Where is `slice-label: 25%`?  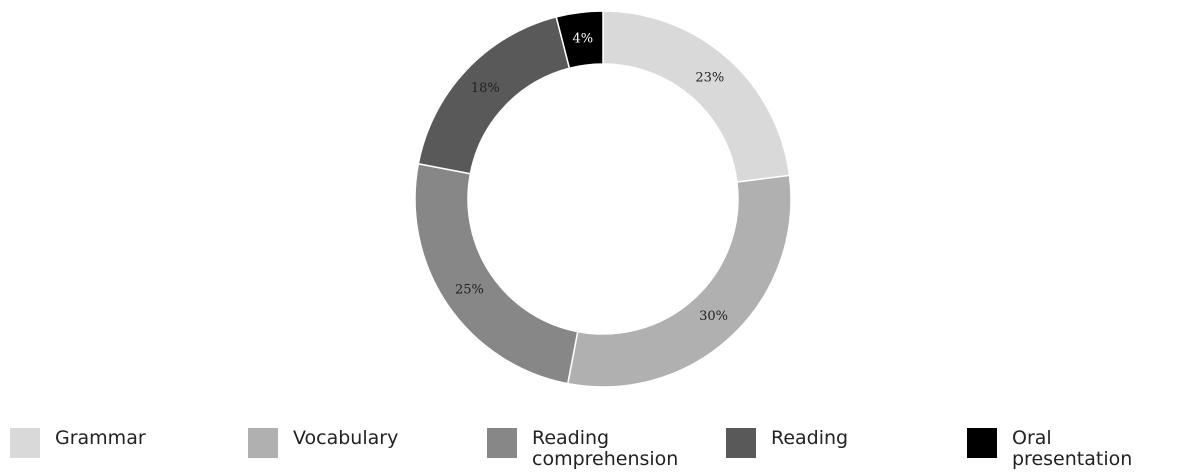
slice-label: 25% is located at coordinates (469, 289).